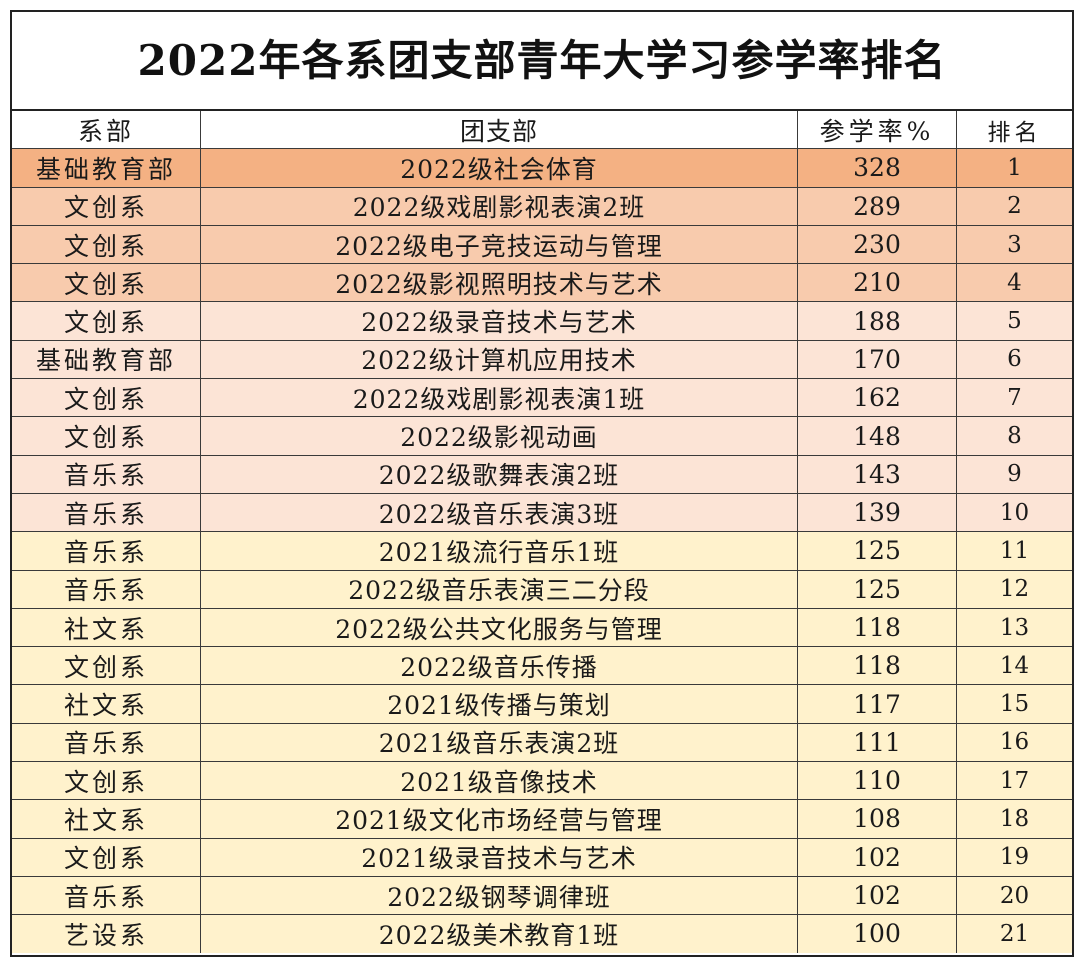  What do you see at coordinates (499, 168) in the screenshot?
I see `cell-branch: 2022级社会体育` at bounding box center [499, 168].